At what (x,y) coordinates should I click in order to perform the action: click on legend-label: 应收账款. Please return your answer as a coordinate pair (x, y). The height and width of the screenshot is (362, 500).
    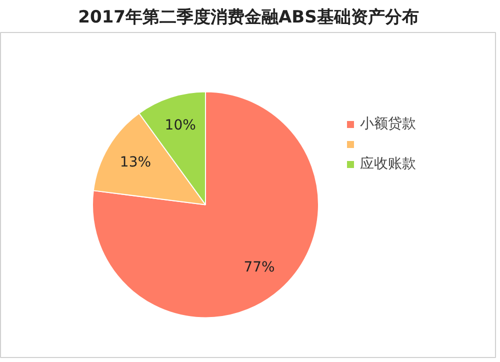
    Looking at the image, I should click on (388, 164).